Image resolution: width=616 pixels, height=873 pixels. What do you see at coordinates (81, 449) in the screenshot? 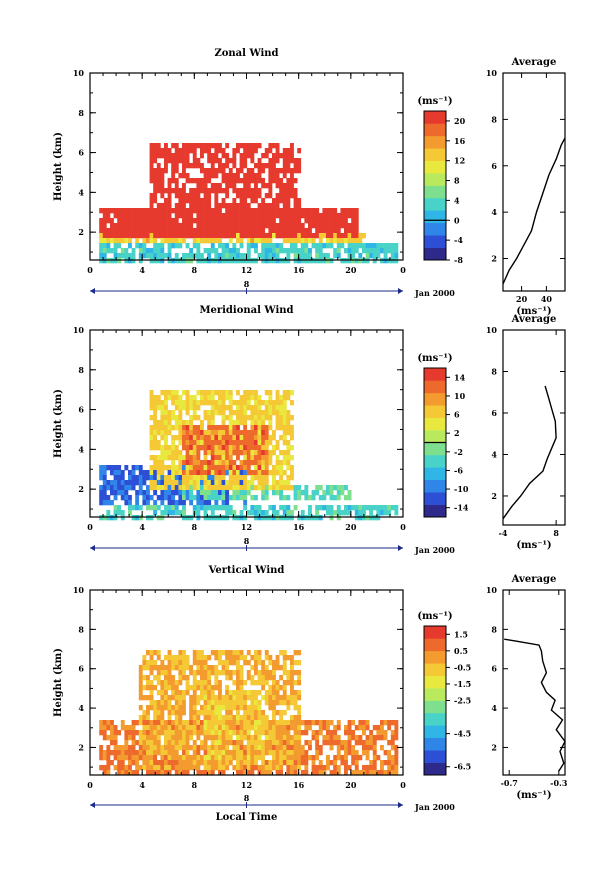
I see `y-tick-label: 4` at bounding box center [81, 449].